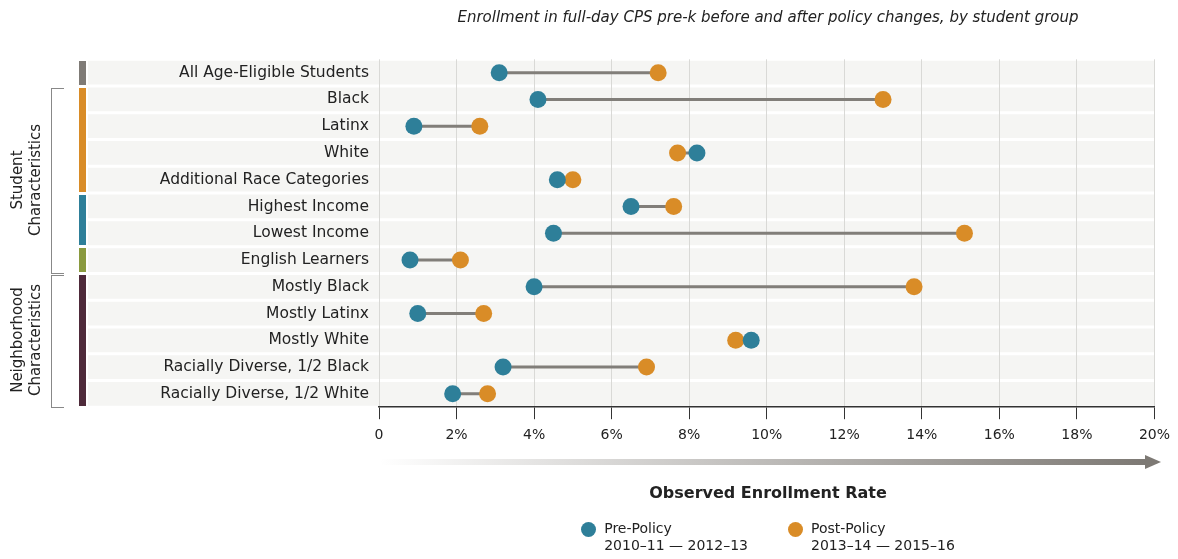 Image resolution: width=1178 pixels, height=559 pixels. What do you see at coordinates (317, 312) in the screenshot?
I see `y-tick-label: Mostly Latinx` at bounding box center [317, 312].